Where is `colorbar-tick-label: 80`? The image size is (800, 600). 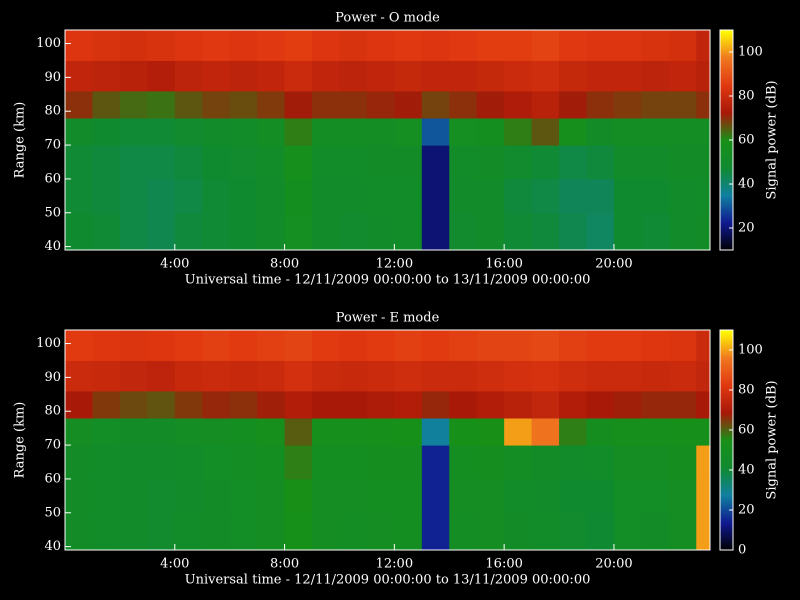 colorbar-tick-label: 80 is located at coordinates (746, 96).